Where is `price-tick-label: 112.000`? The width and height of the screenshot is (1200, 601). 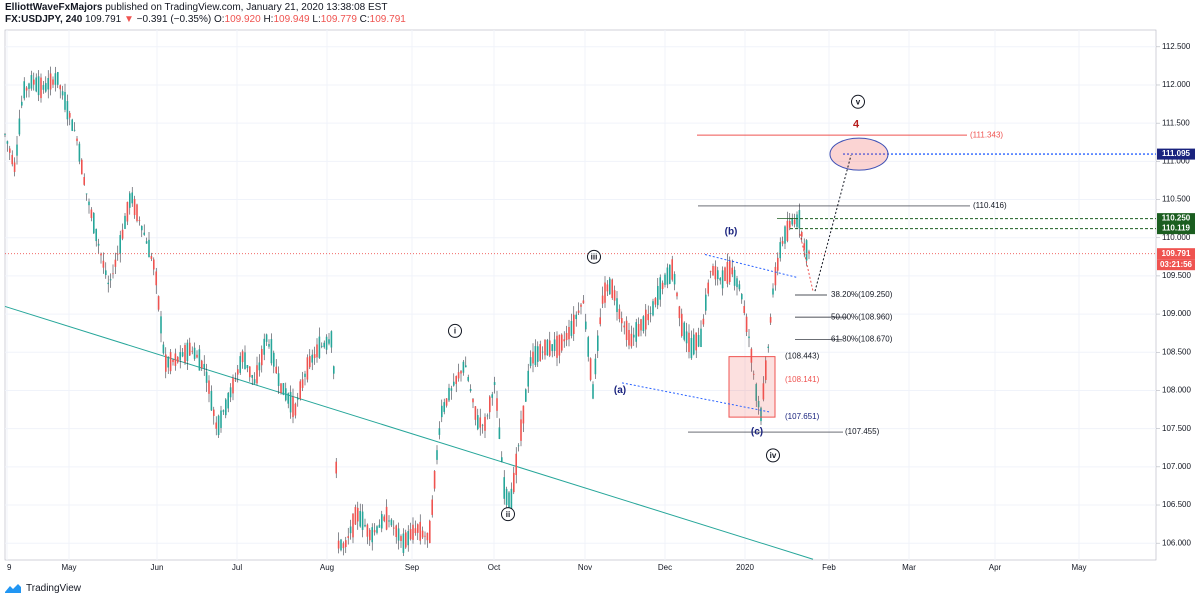 price-tick-label: 112.000 is located at coordinates (1176, 84).